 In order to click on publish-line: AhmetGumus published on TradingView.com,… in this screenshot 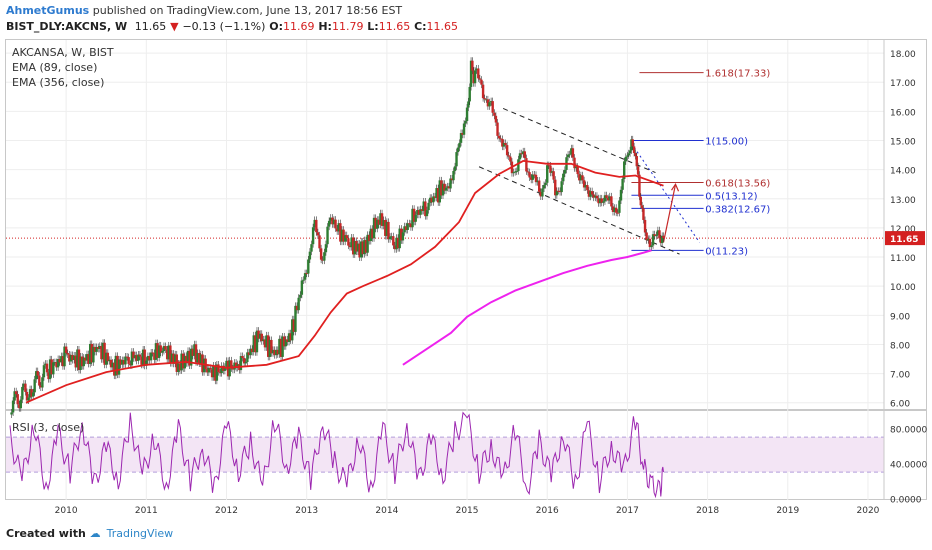, I will do `click(204, 10)`.